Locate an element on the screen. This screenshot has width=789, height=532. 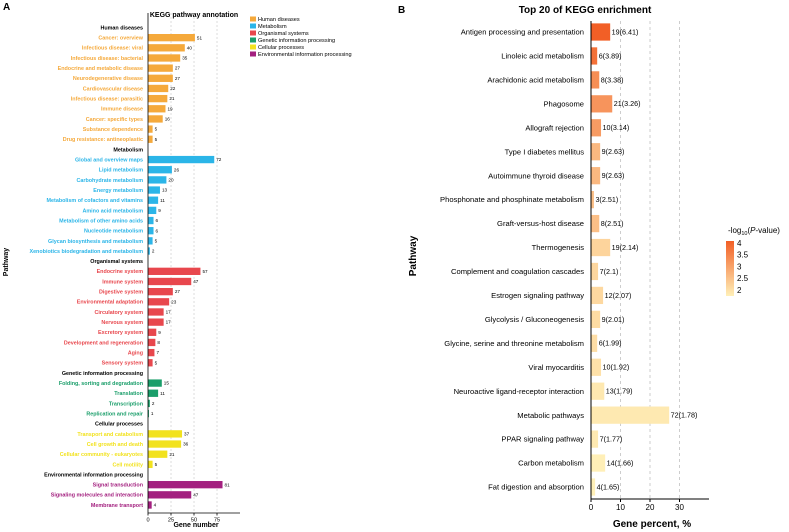
colorbar-tick-label: 4 is located at coordinates (739, 243).